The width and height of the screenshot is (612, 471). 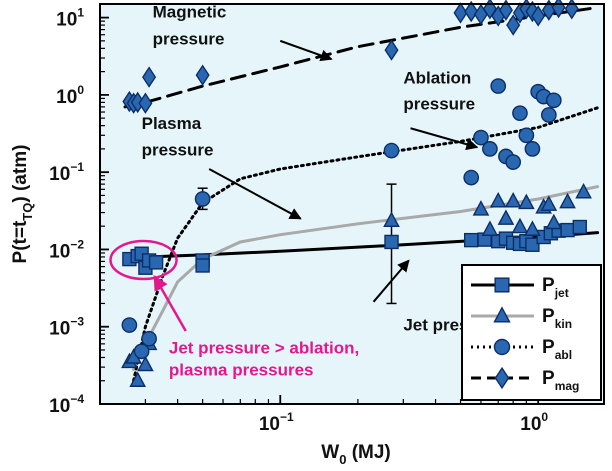 I want to click on legend: Pjet Pkin Pabl Pmag, so click(x=531, y=332).